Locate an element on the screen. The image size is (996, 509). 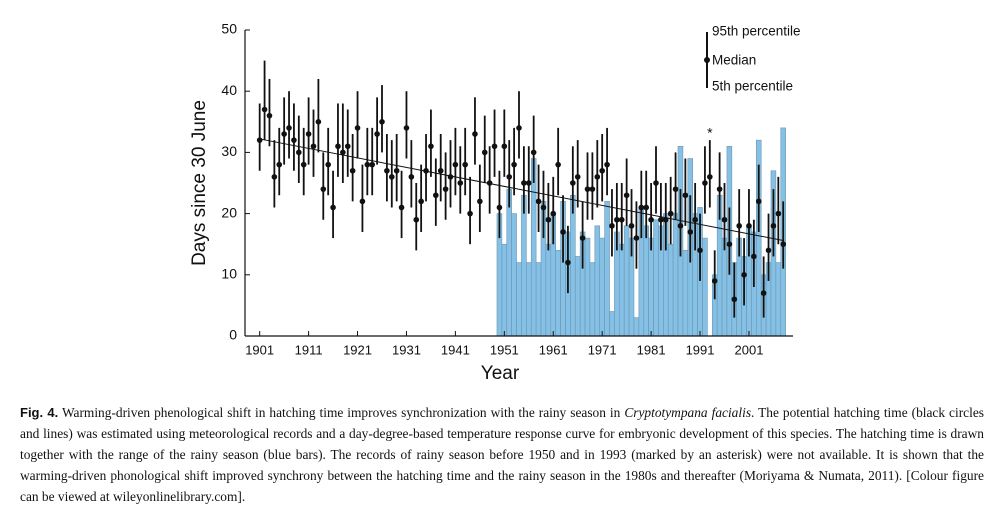
legend-dot is located at coordinates (707, 60).